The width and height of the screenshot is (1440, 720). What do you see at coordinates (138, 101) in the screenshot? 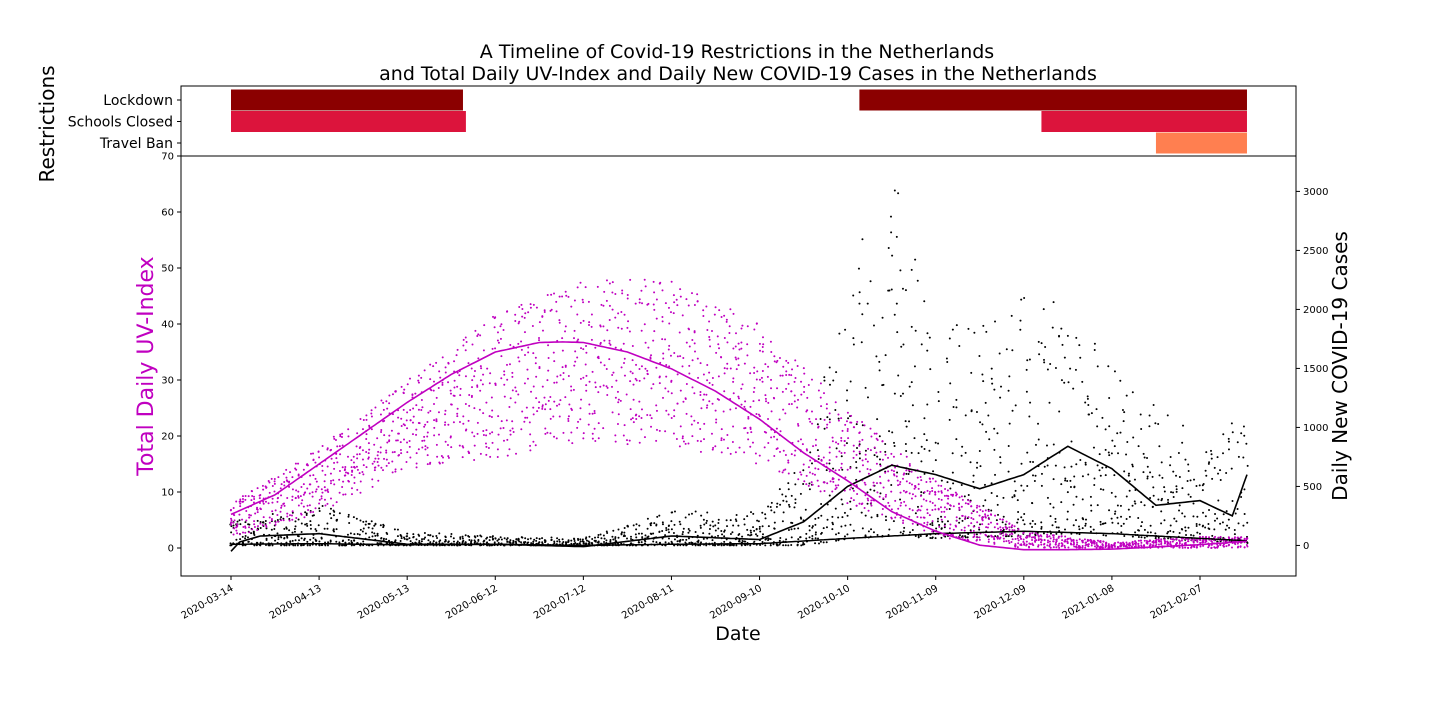
I see `restriction-label: Lockdown` at bounding box center [138, 101].